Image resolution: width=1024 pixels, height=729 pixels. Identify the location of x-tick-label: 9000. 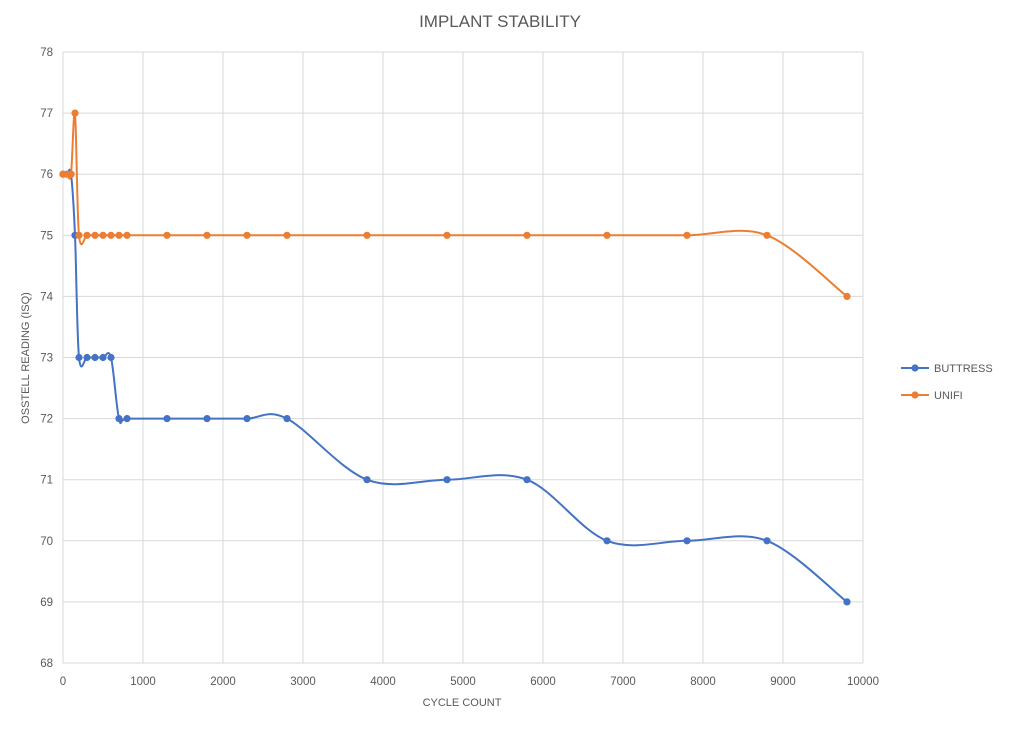
(783, 682).